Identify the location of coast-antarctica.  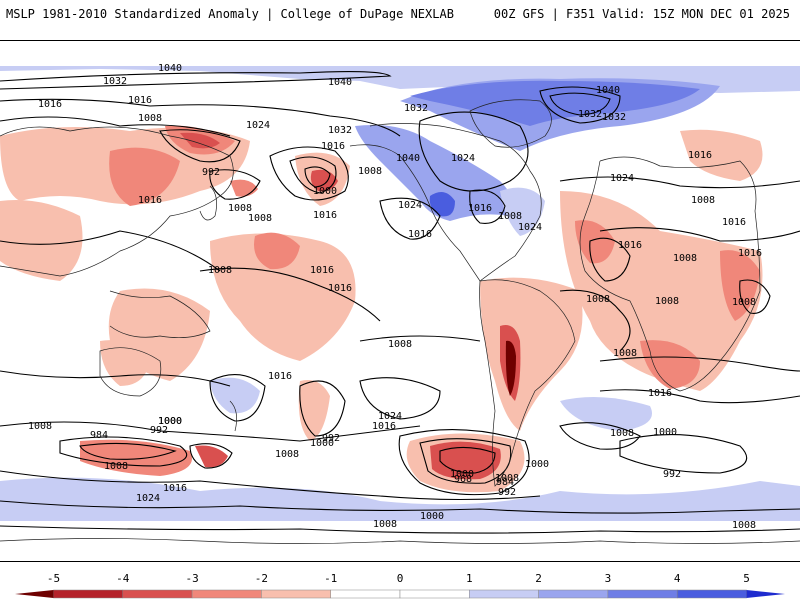
(400, 541).